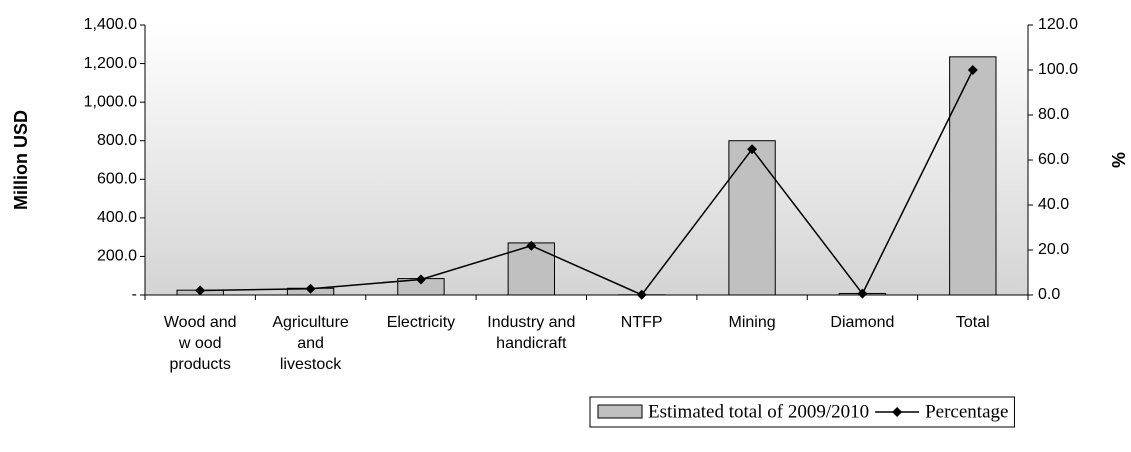 This screenshot has width=1131, height=452. I want to click on y2-tick-label: 100.0, so click(1058, 69).